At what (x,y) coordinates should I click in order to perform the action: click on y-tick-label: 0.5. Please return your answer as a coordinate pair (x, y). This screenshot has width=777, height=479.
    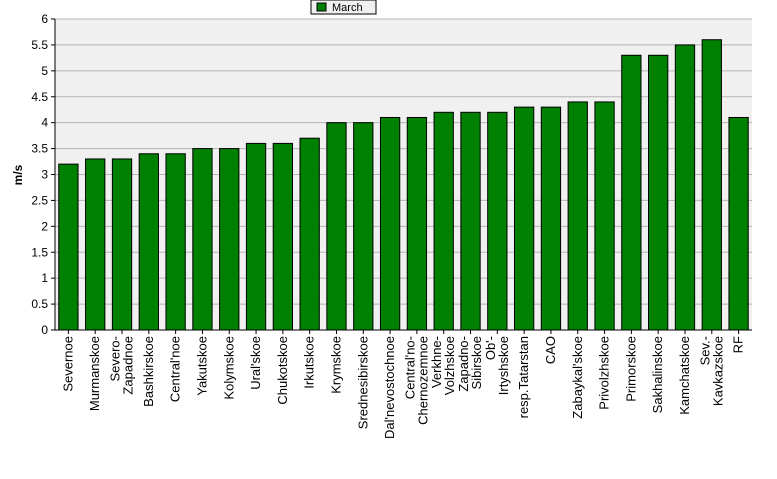
    Looking at the image, I should click on (39, 304).